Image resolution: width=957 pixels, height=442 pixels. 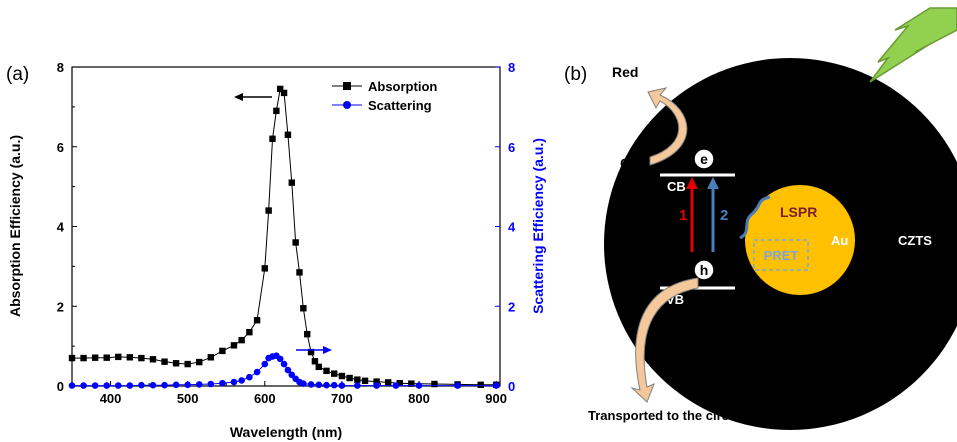 I want to click on x-tick-label: 800, so click(x=419, y=398).